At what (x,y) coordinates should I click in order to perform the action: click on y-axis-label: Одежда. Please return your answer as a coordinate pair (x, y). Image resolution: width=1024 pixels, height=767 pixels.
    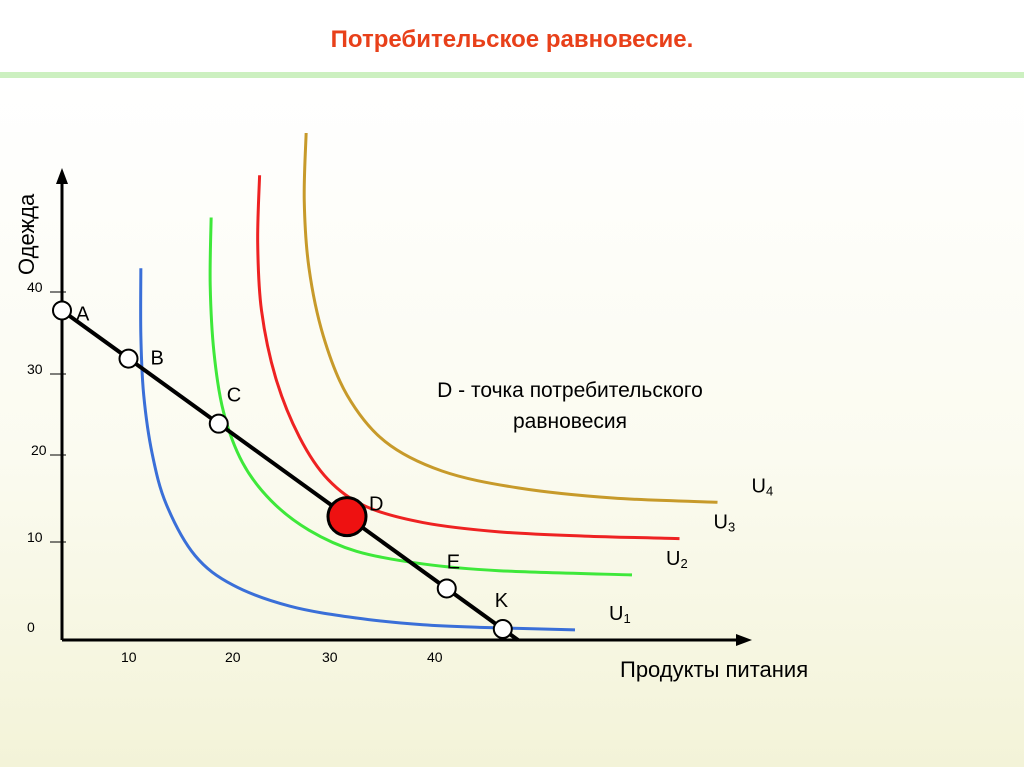
    Looking at the image, I should click on (26, 234).